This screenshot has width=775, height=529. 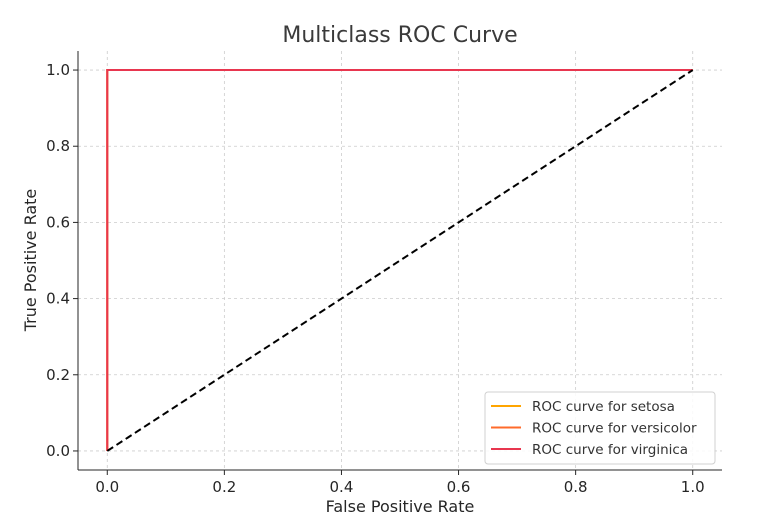 I want to click on x-axis-label: False Positive Rate, so click(x=400, y=506).